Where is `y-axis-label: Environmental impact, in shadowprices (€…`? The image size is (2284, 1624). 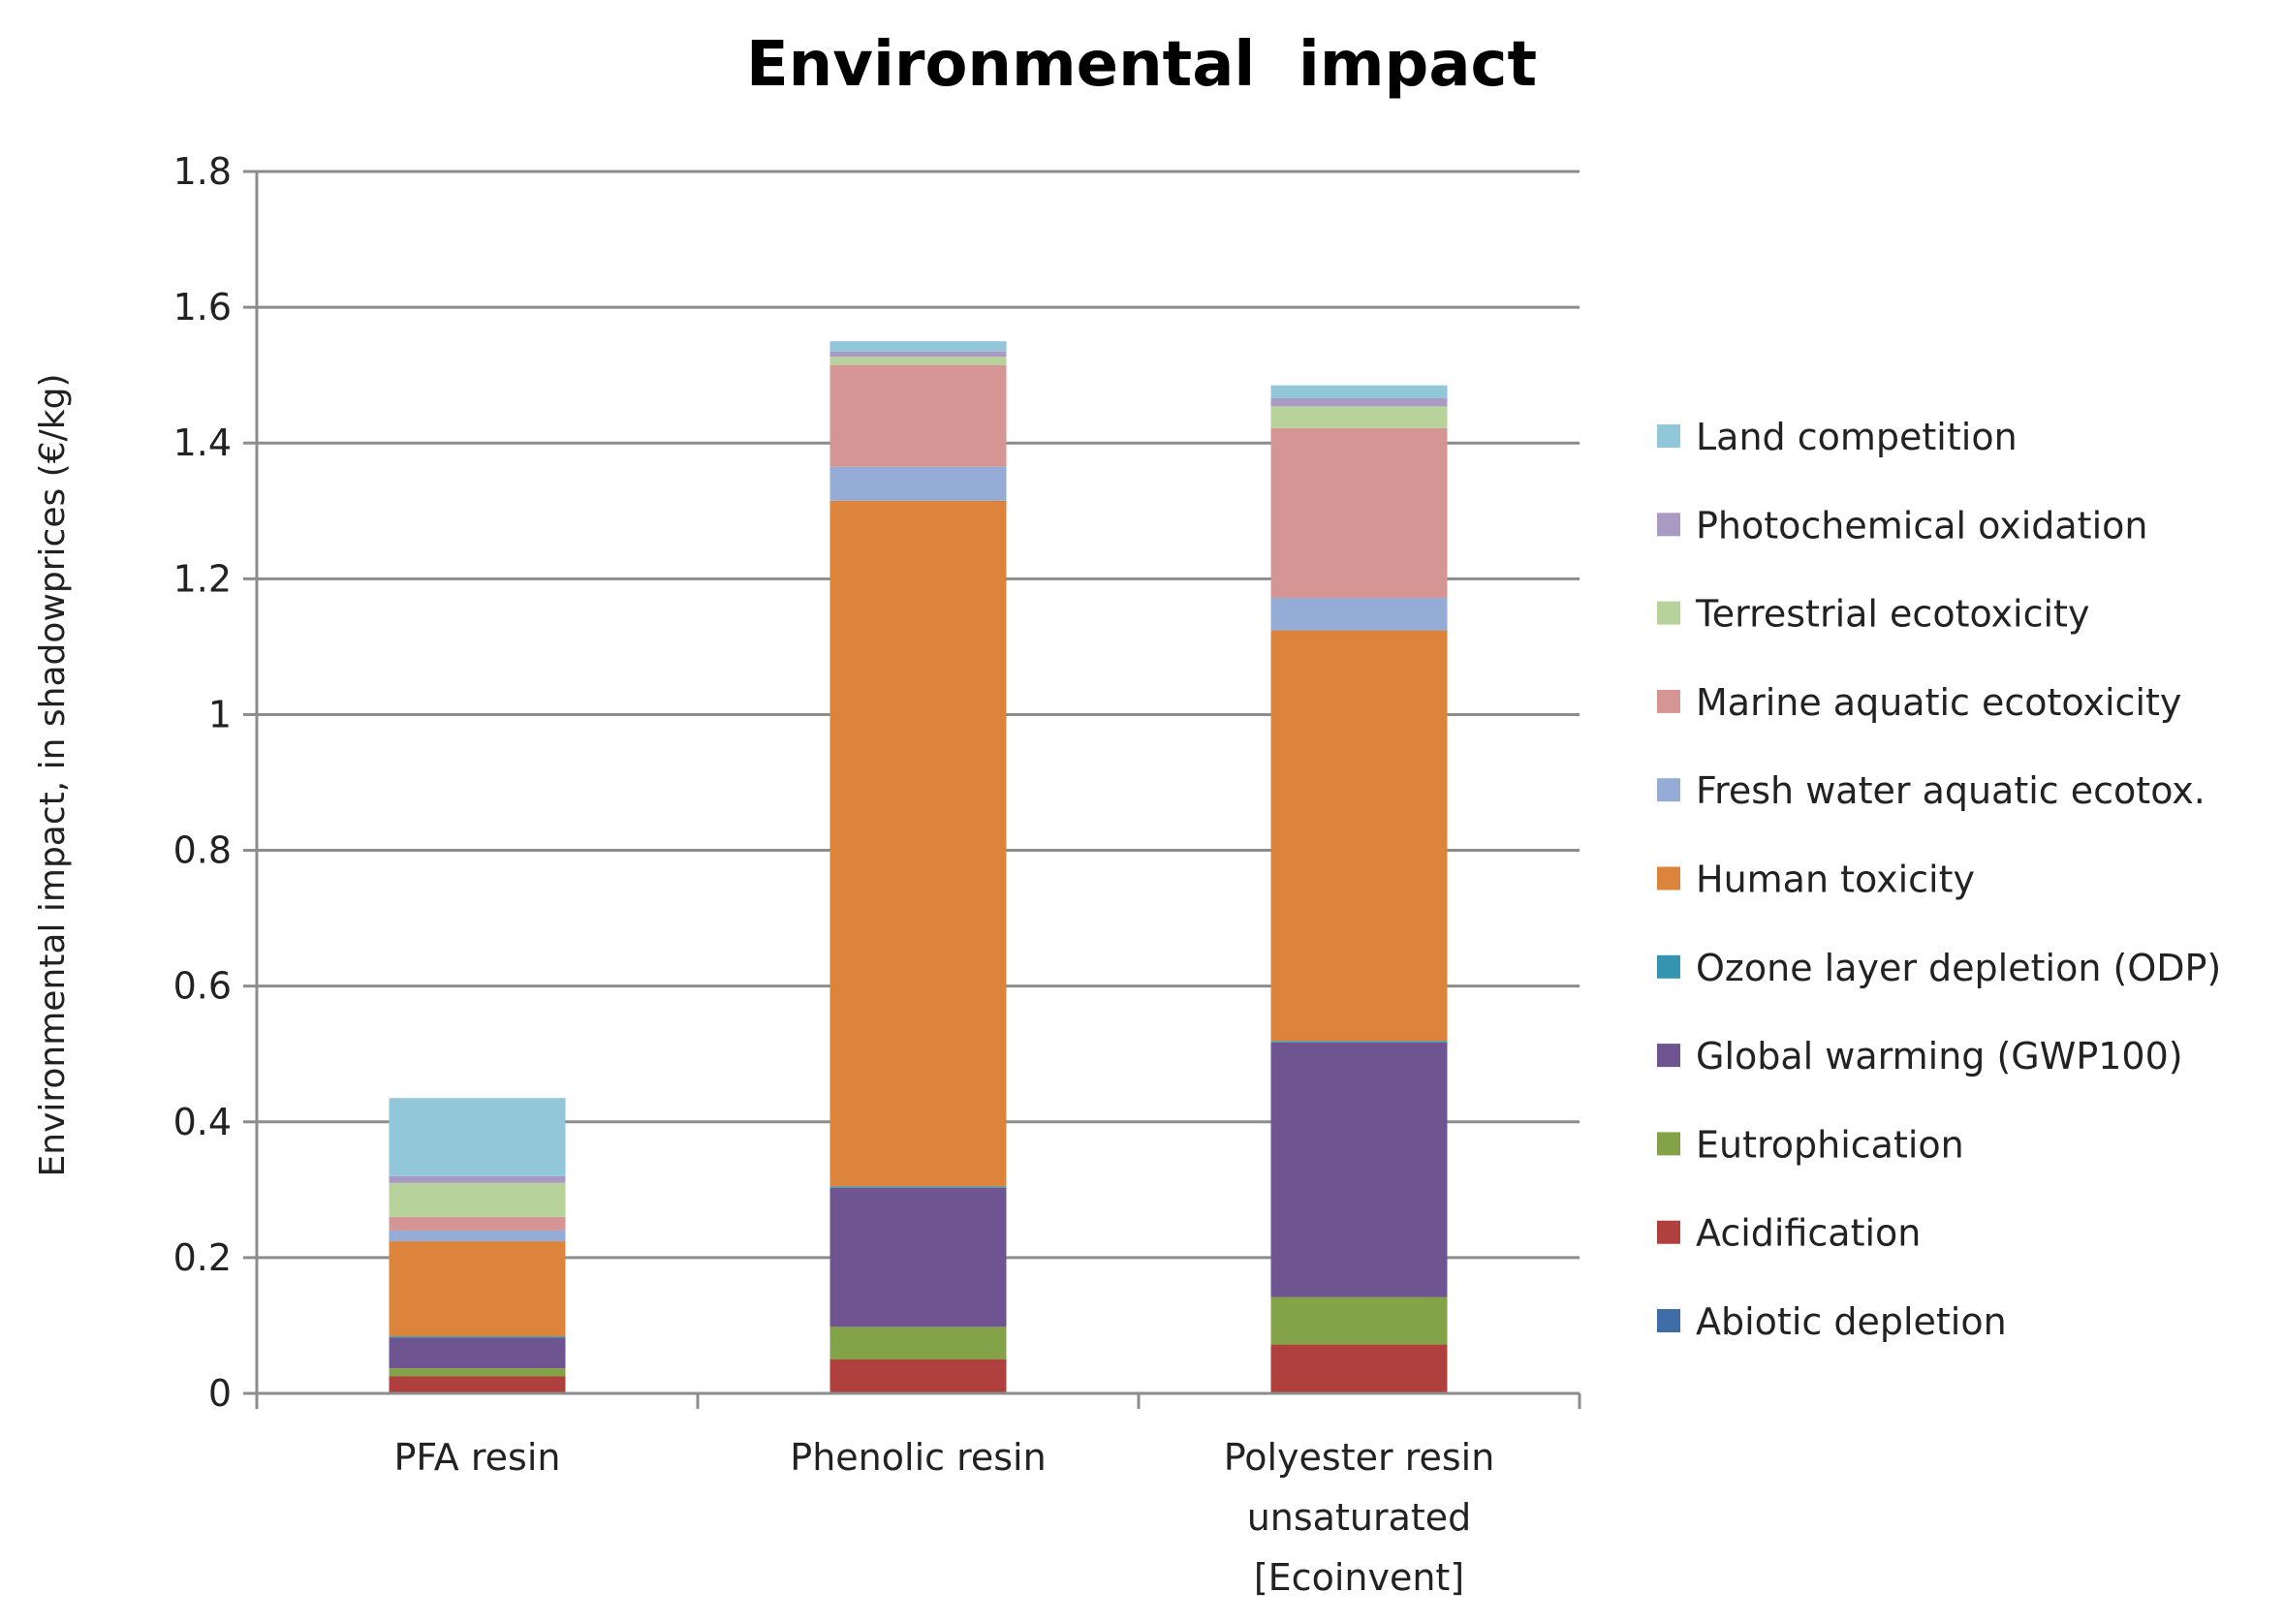 y-axis-label: Environmental impact, in shadowprices (€… is located at coordinates (53, 775).